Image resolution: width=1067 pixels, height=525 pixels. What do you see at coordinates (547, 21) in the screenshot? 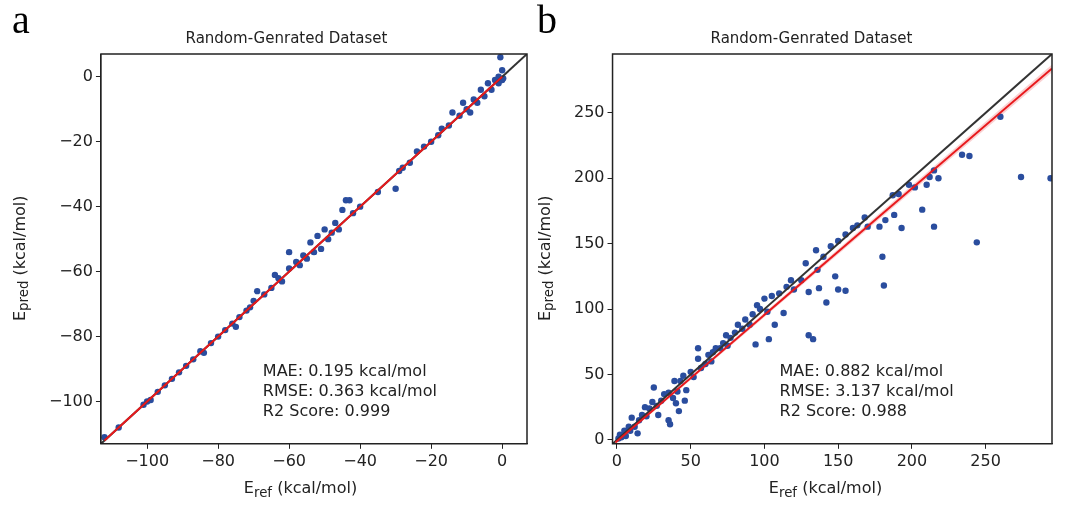
I see `text: b` at bounding box center [547, 21].